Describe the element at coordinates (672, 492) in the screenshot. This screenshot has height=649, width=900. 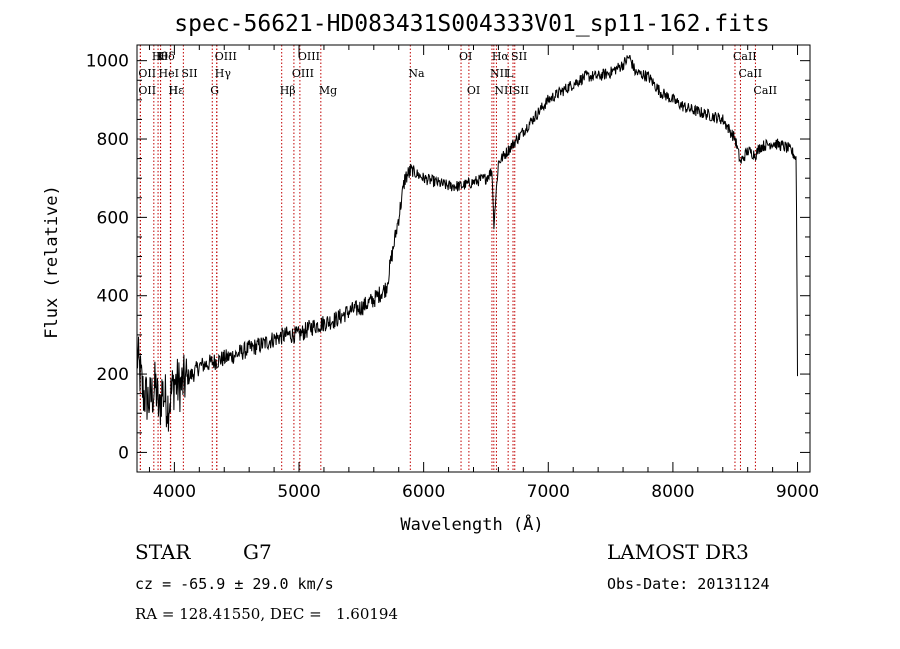
I see `x-tick-label: 8000` at that location.